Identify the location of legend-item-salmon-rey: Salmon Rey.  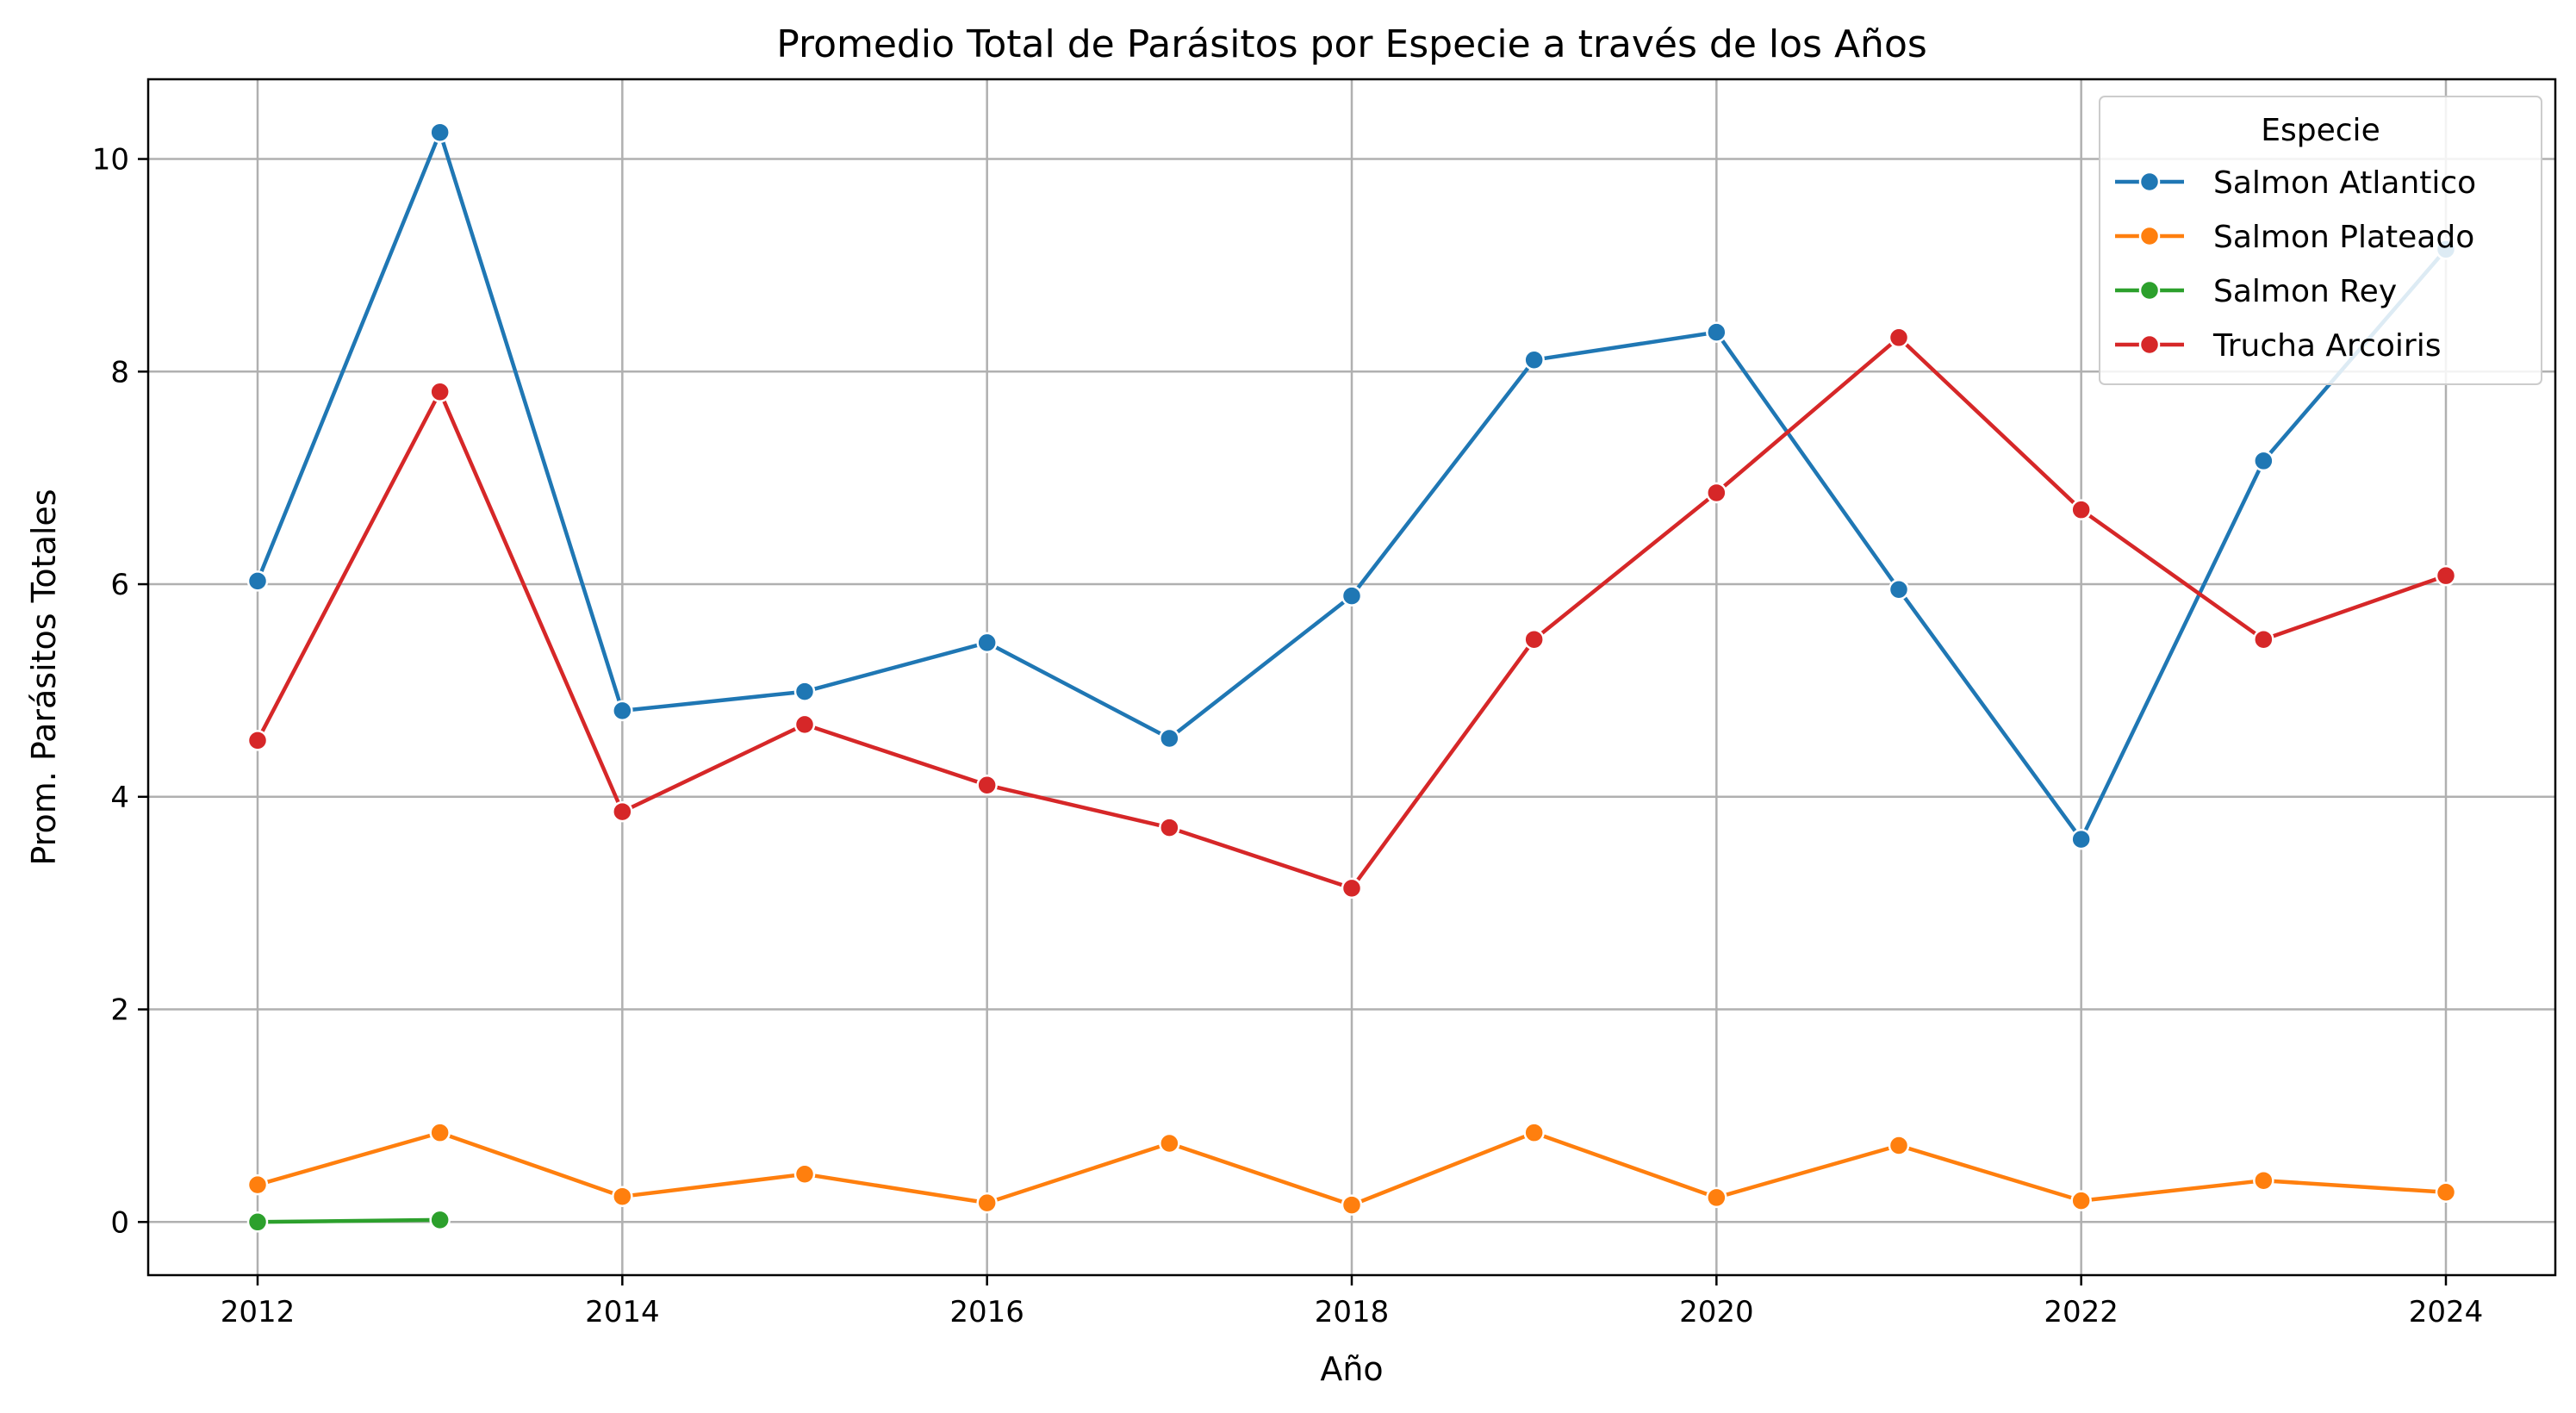
(2256, 291).